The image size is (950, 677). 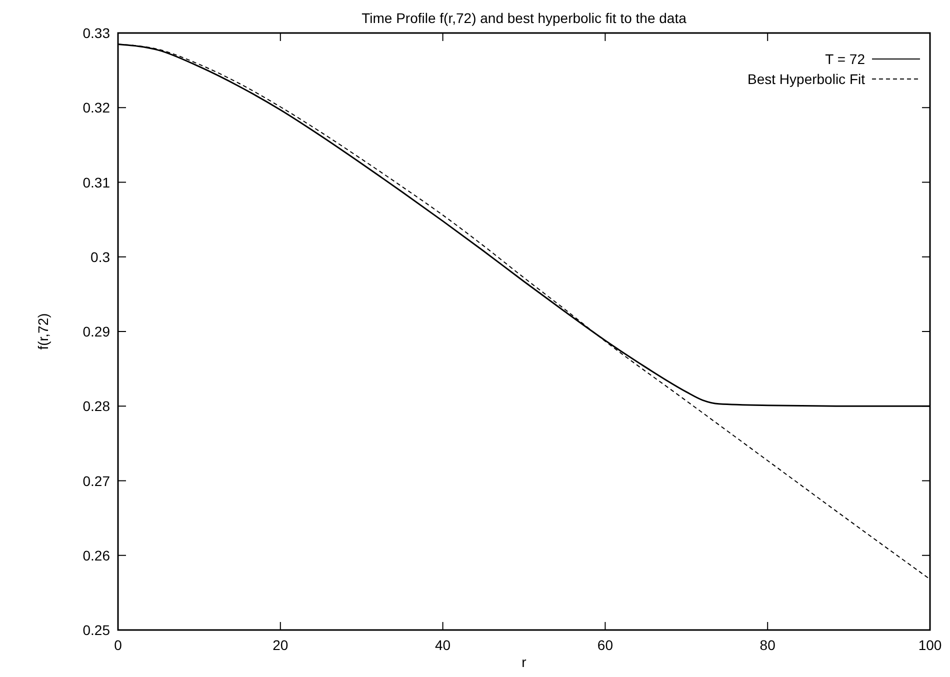 I want to click on y-tick-label: 0.33, so click(x=96, y=33).